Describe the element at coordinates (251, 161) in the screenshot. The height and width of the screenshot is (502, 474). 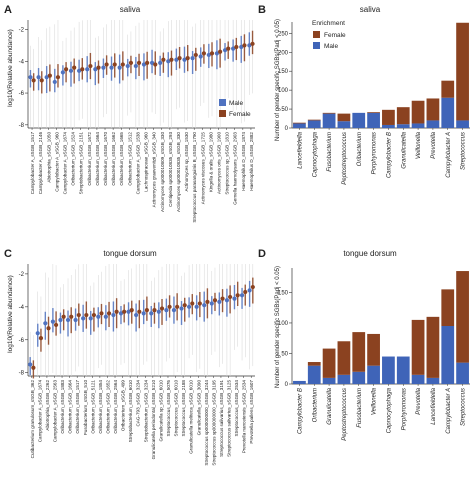
I see `x-tick-label: Haemophilus D_sSGB_2882` at that location.